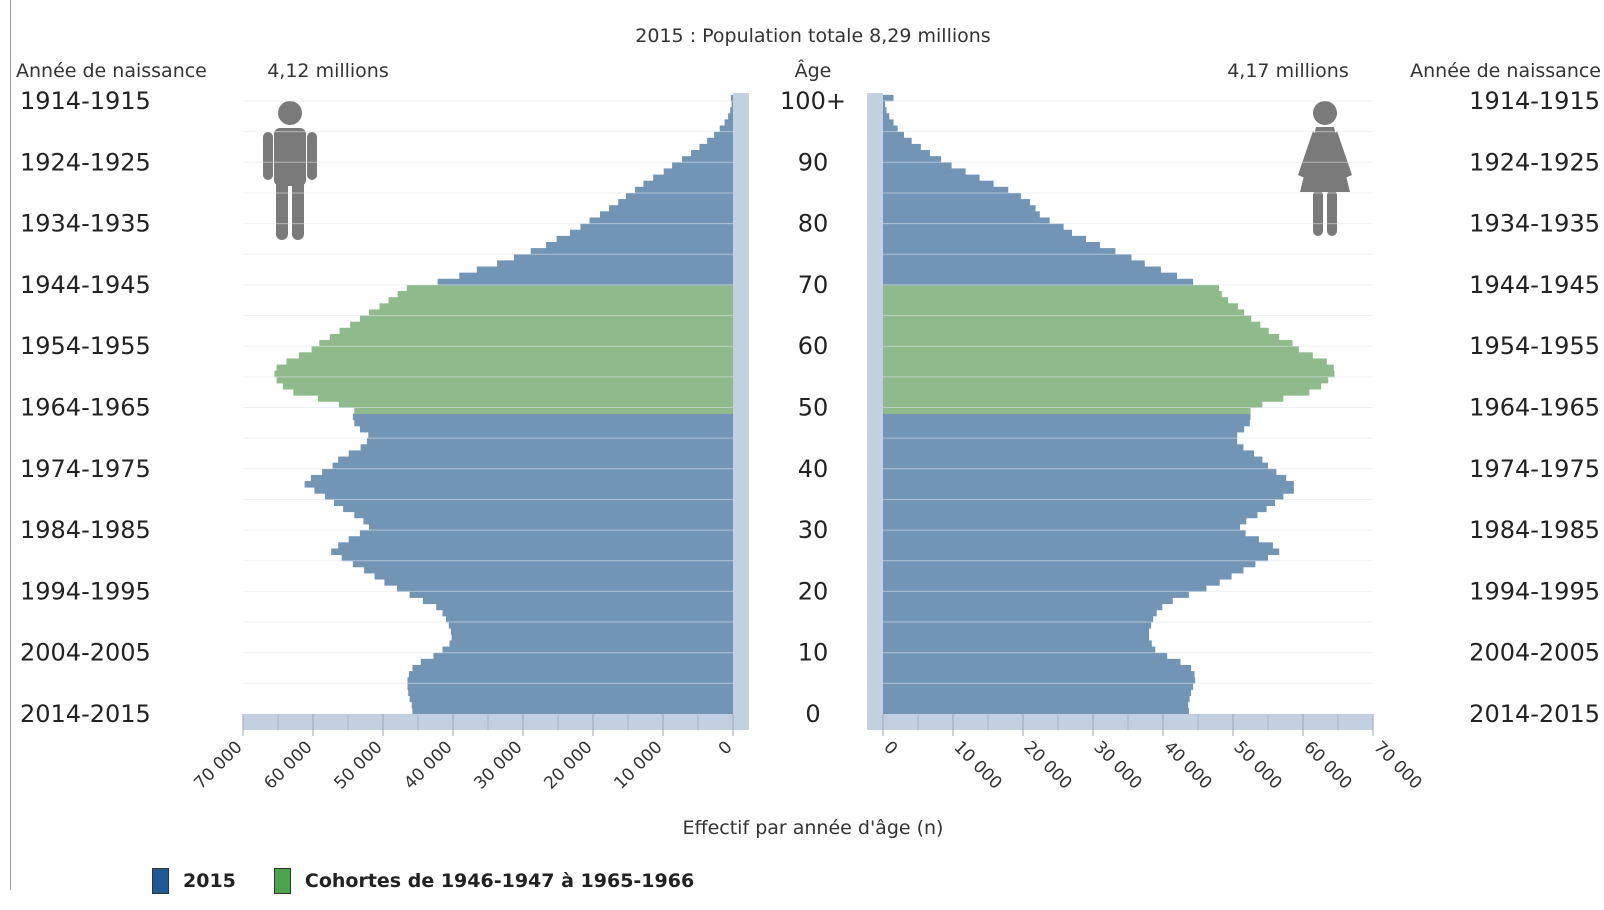  What do you see at coordinates (977, 765) in the screenshot?
I see `x-tick-label-right-1: 10 000` at bounding box center [977, 765].